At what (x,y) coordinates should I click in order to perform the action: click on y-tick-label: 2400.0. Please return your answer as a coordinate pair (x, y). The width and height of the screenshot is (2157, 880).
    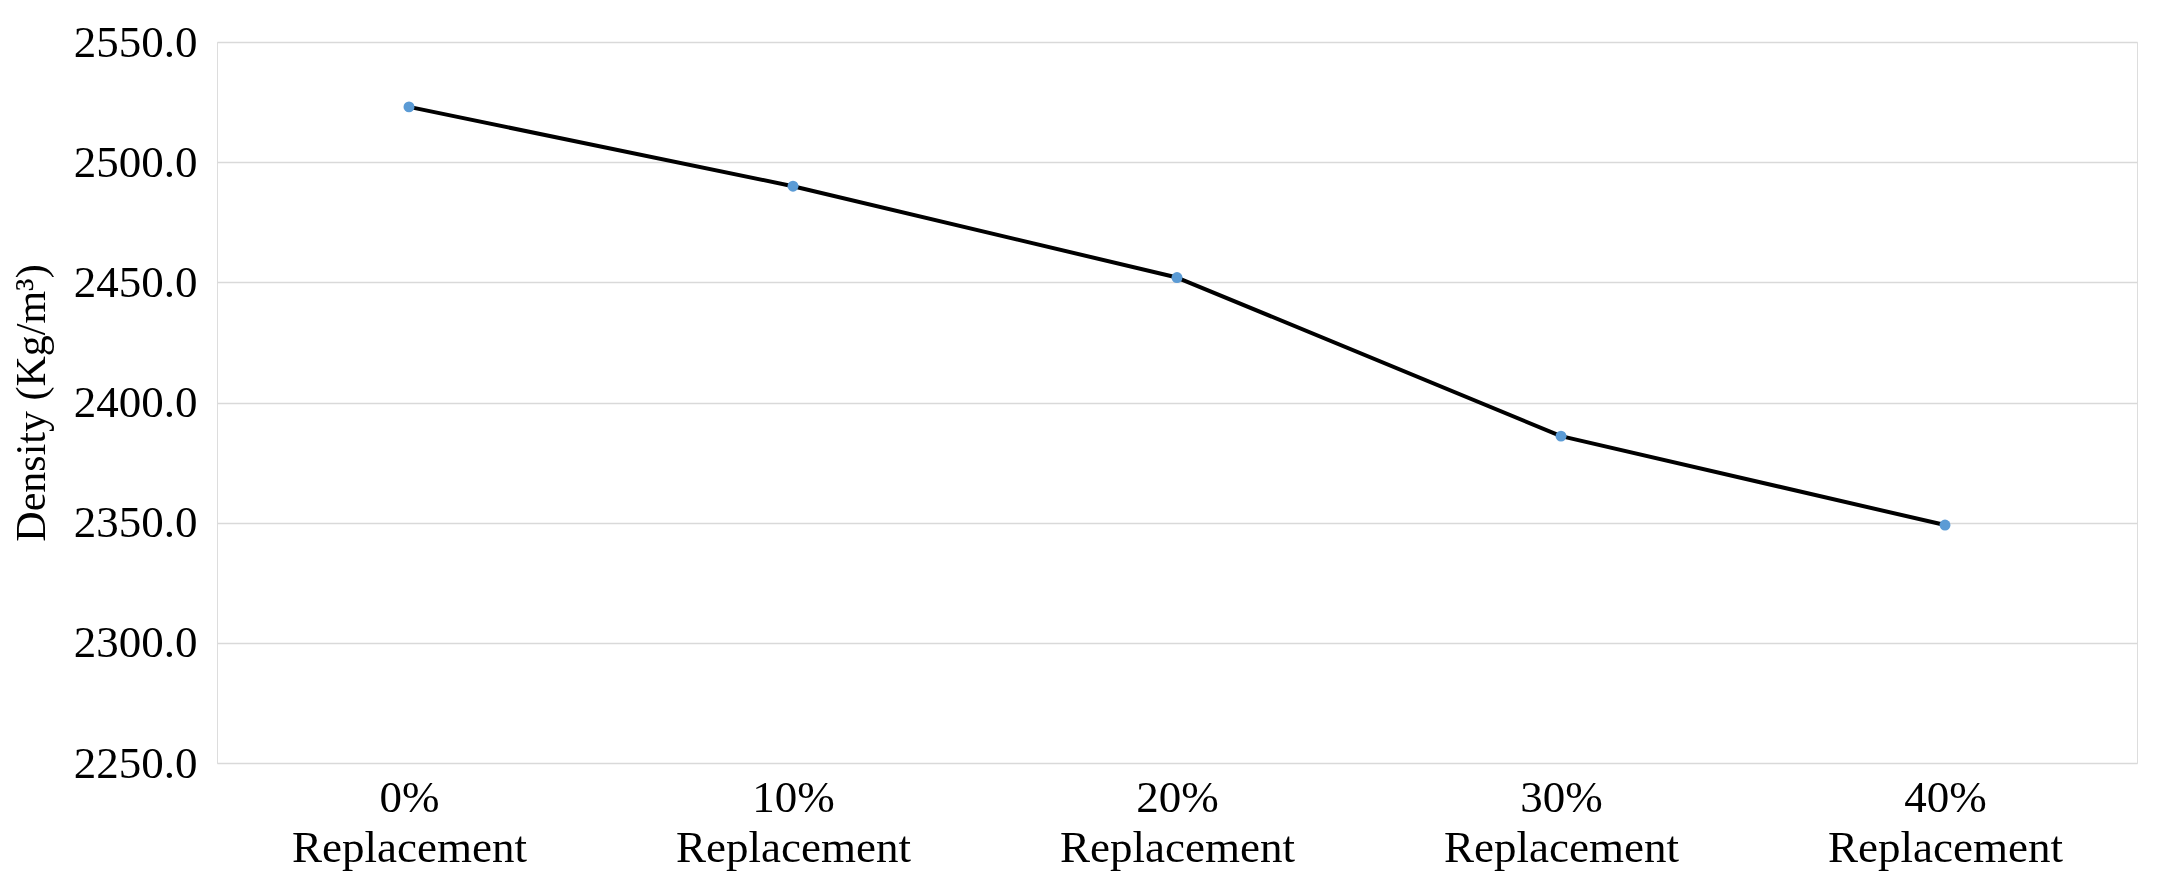
    Looking at the image, I should click on (135, 402).